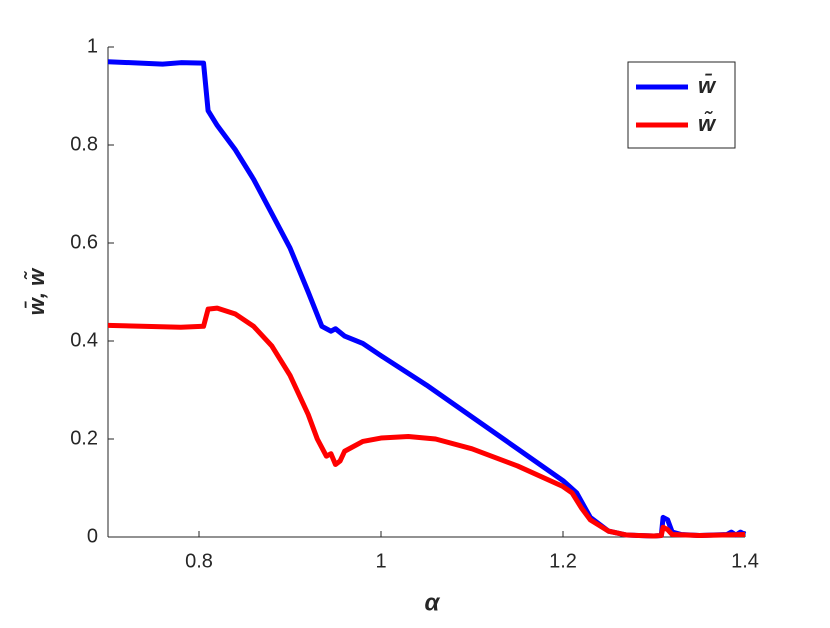  I want to click on x-tick-label: 1.2, so click(563, 561).